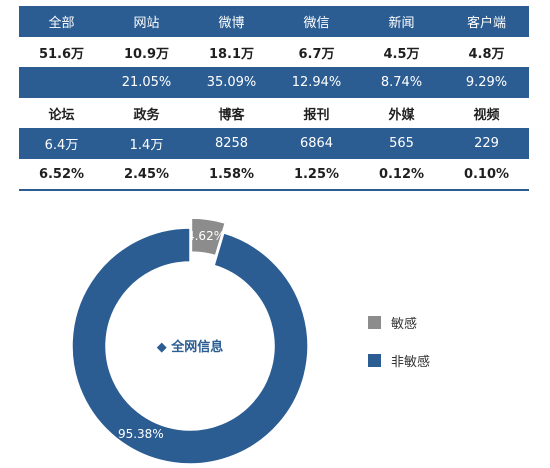 The width and height of the screenshot is (550, 468). What do you see at coordinates (316, 112) in the screenshot?
I see `table-cell: 报刊` at bounding box center [316, 112].